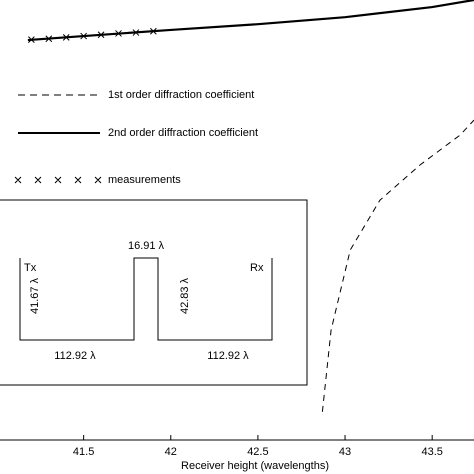  What do you see at coordinates (250, 21) in the screenshot?
I see `data-line` at bounding box center [250, 21].